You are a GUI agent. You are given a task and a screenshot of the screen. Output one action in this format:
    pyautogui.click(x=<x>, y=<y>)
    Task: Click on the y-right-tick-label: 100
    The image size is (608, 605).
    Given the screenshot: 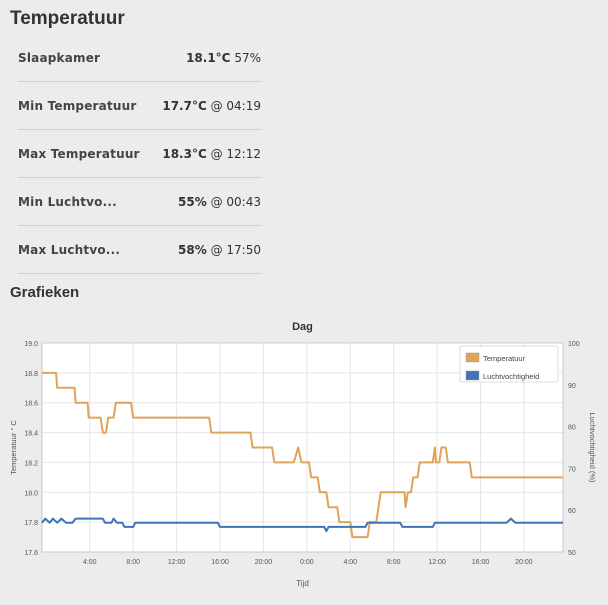 What is the action you would take?
    pyautogui.click(x=574, y=344)
    